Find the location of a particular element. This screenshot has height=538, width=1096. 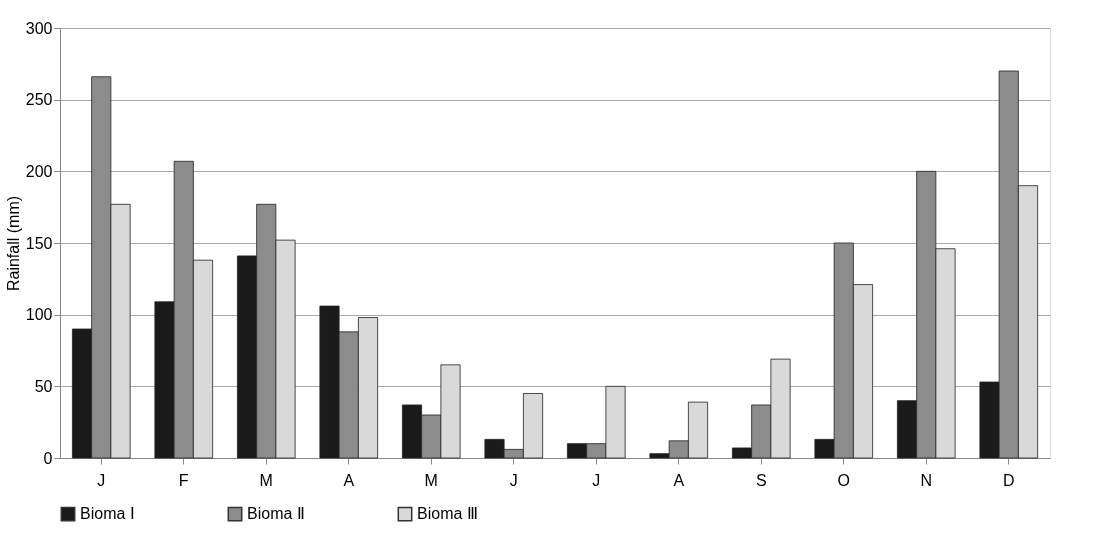

x-tick-label: O is located at coordinates (843, 480).